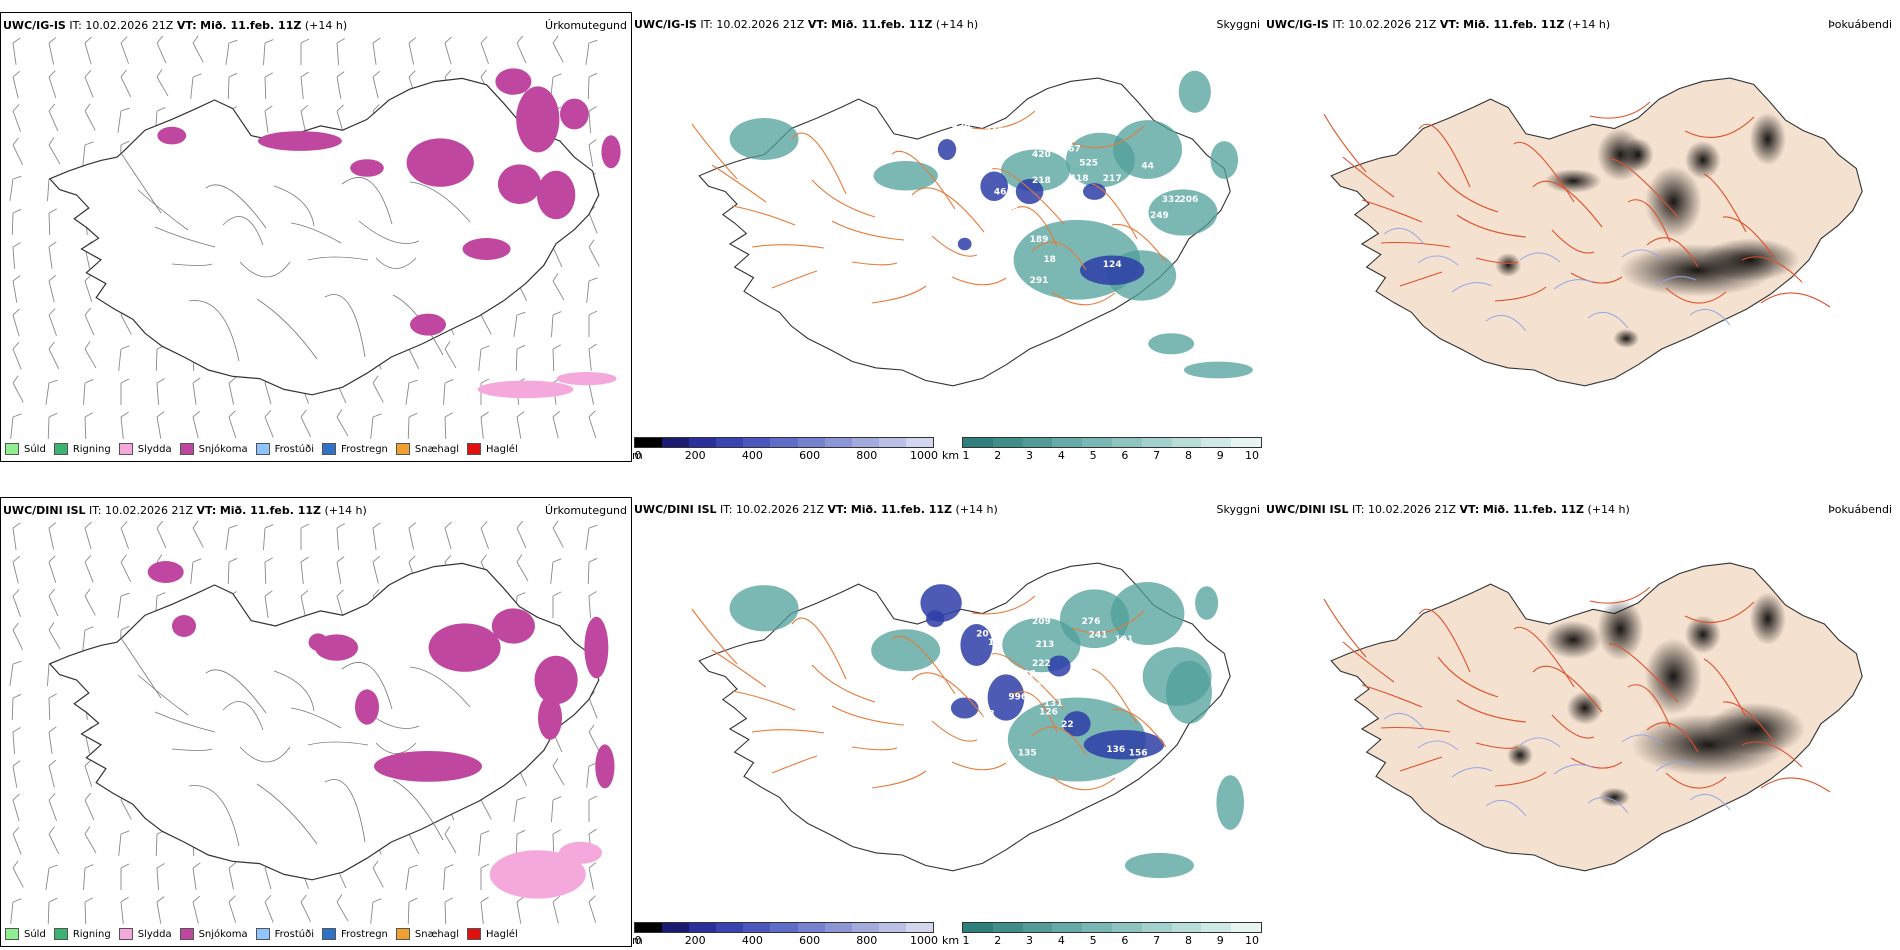 This screenshot has height=950, width=1900. What do you see at coordinates (186, 25) in the screenshot?
I see `valid-label: VT:` at bounding box center [186, 25].